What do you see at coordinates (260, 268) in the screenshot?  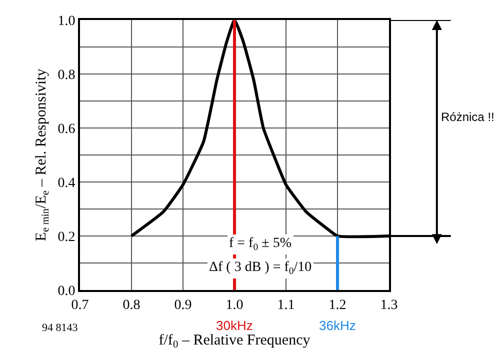 I see `annotation: Δf ( 3 dB ) = f$_{0}$/10` at bounding box center [260, 268].